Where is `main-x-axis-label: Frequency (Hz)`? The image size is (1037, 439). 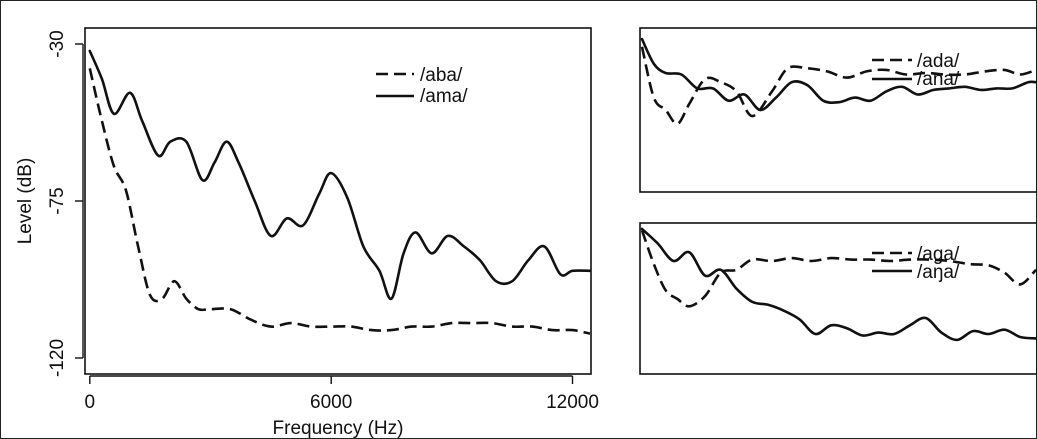 main-x-axis-label: Frequency (Hz) is located at coordinates (338, 428).